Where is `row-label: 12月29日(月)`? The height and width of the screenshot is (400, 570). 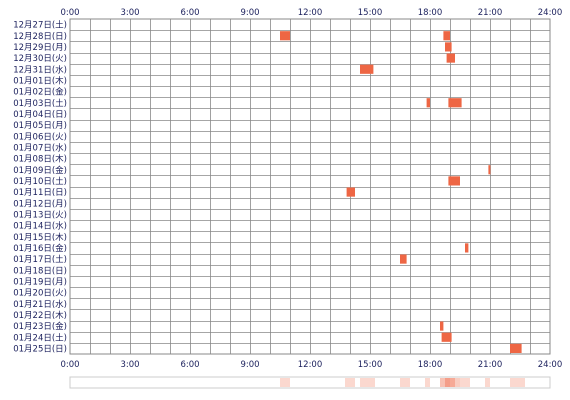
row-label: 12月29日(月) is located at coordinates (40, 48).